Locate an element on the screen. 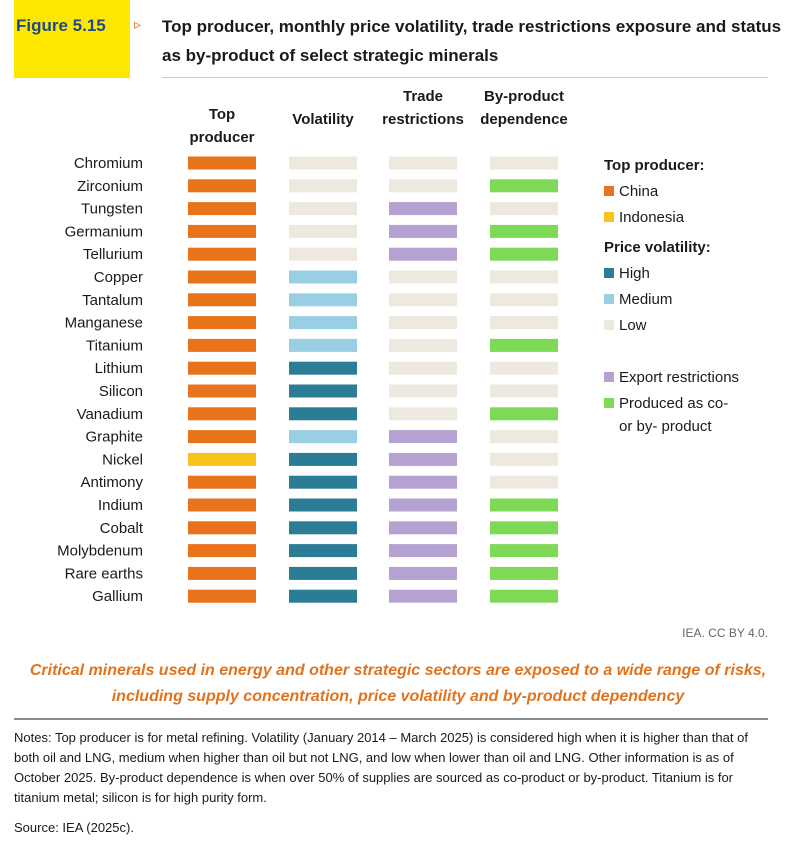  cell-trade-copper is located at coordinates (423, 277).